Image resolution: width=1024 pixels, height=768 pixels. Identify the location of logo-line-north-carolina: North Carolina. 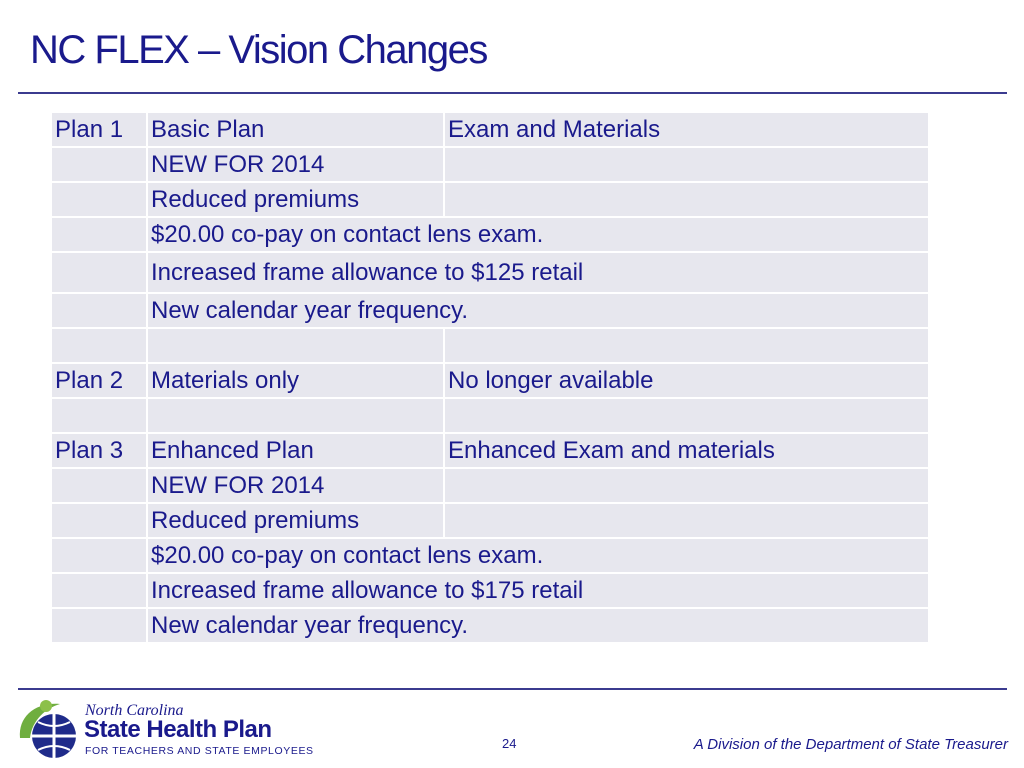
(134, 710).